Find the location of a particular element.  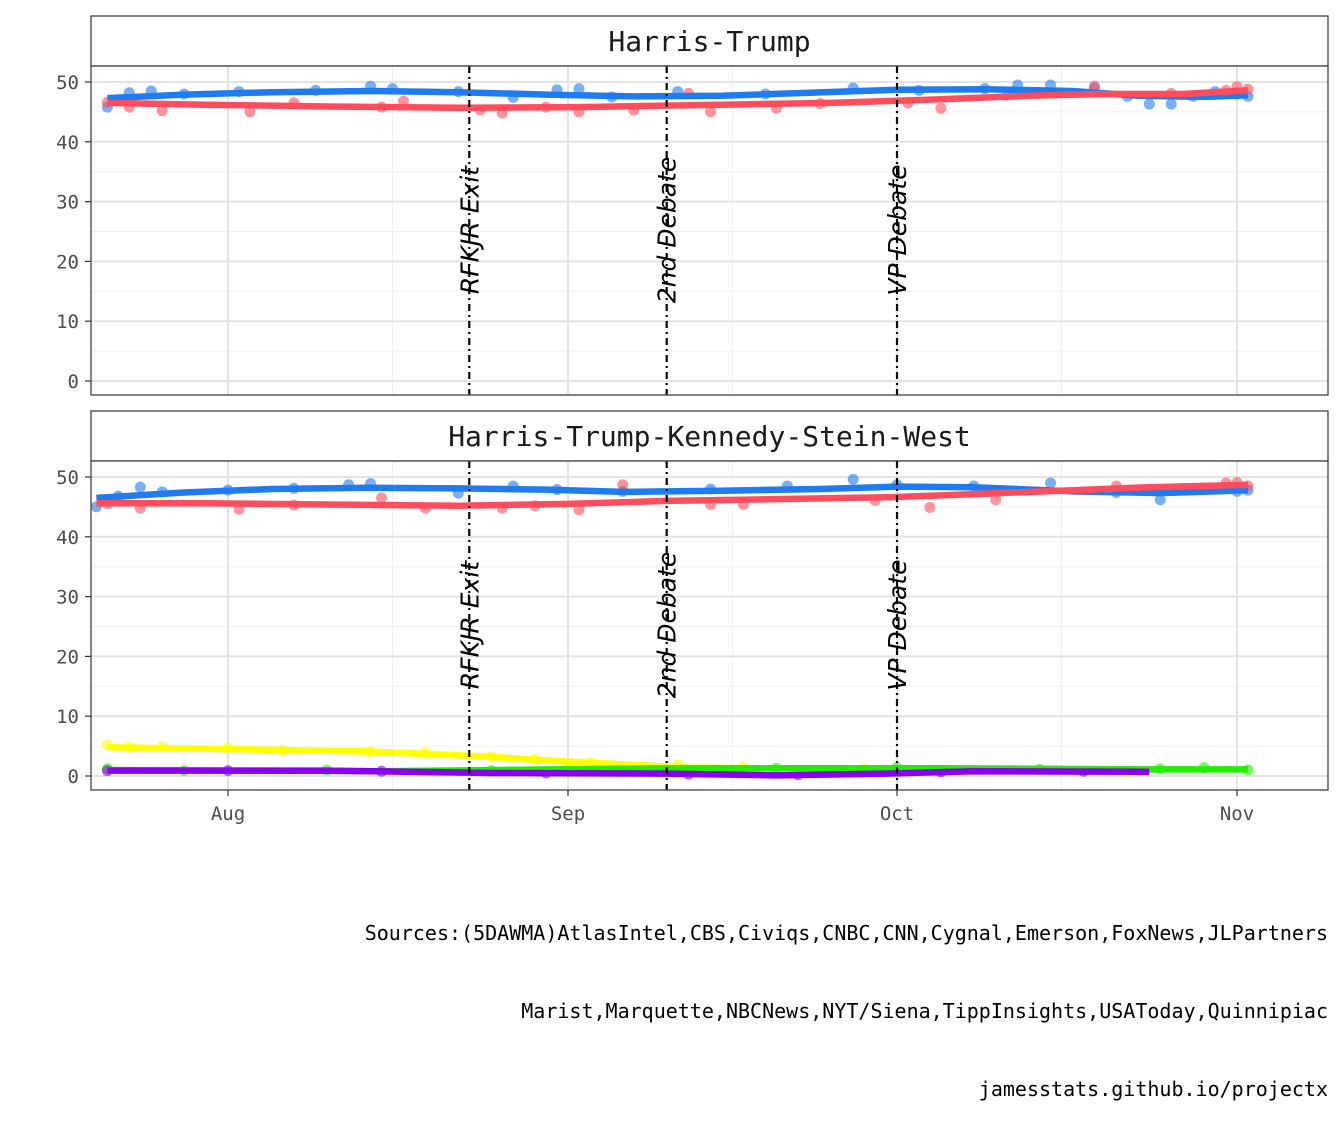

panel-title: Harris-Trump is located at coordinates (709, 41).